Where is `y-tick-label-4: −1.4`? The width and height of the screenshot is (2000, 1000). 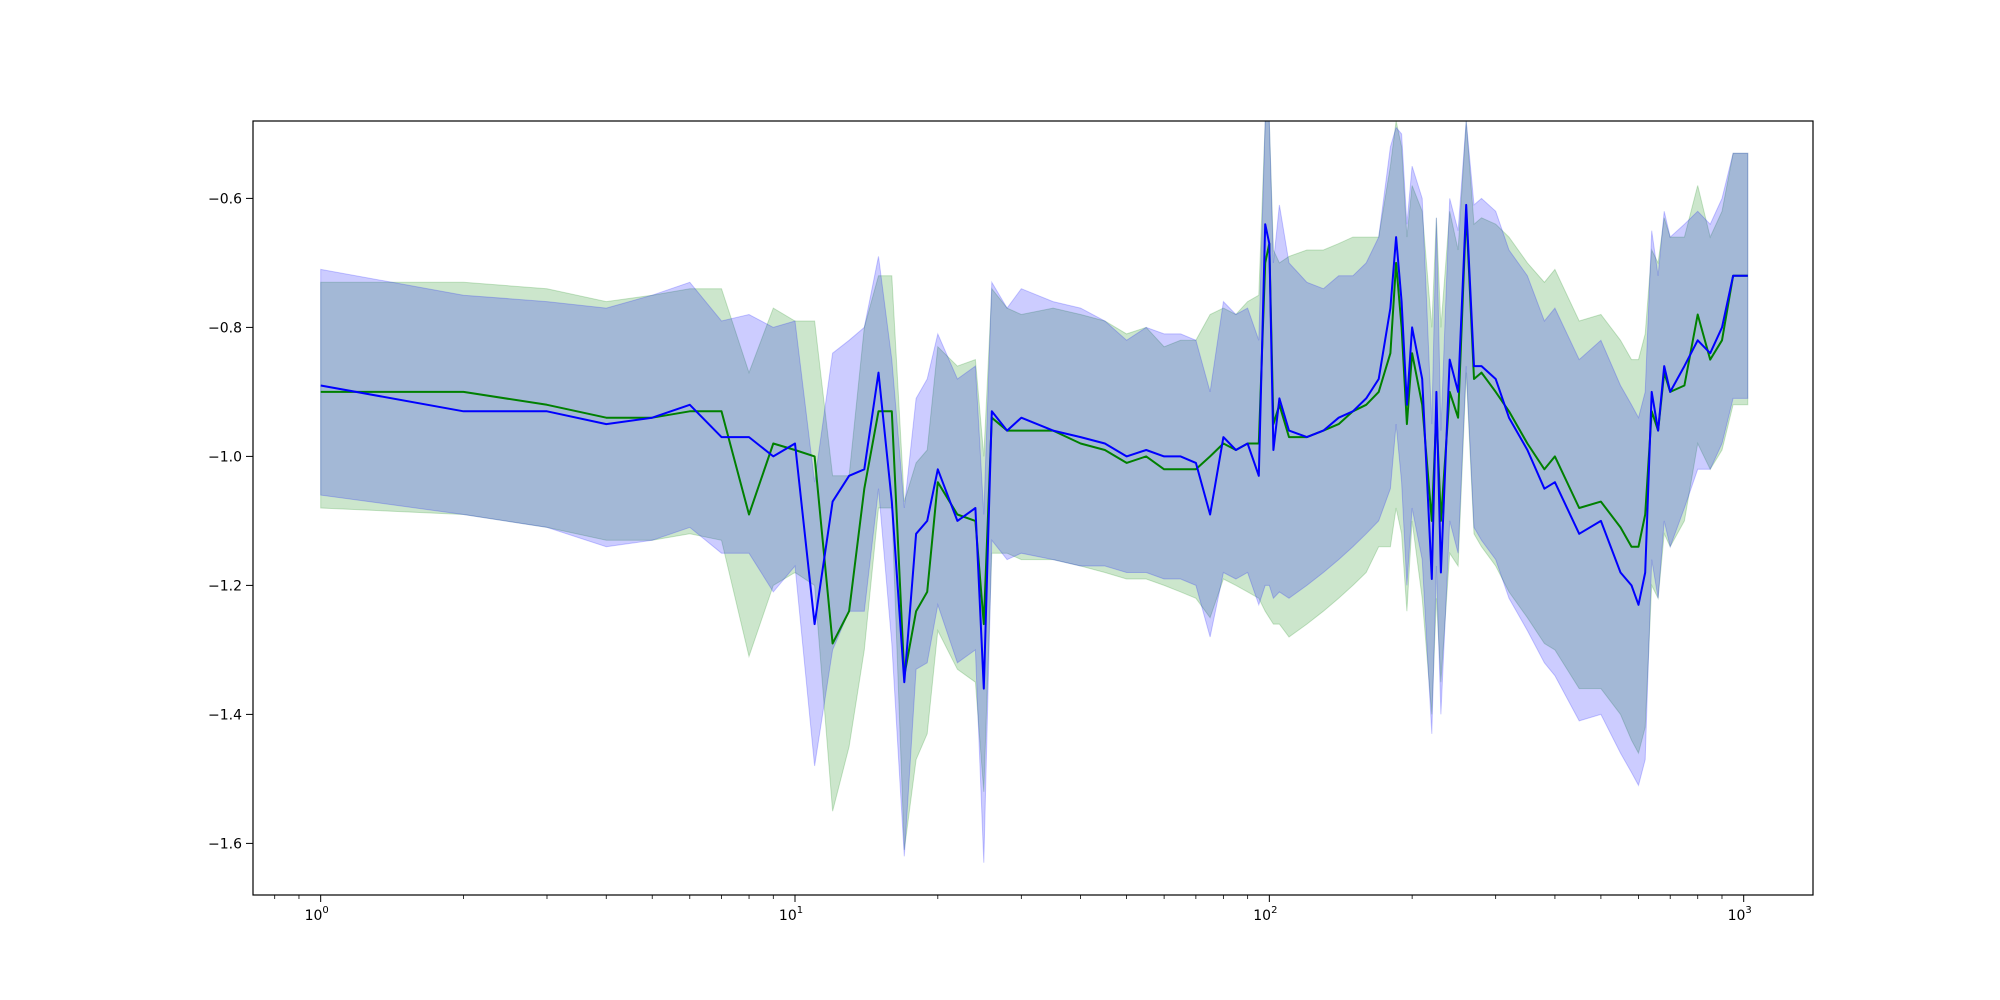
y-tick-label-4: −1.4 is located at coordinates (225, 715).